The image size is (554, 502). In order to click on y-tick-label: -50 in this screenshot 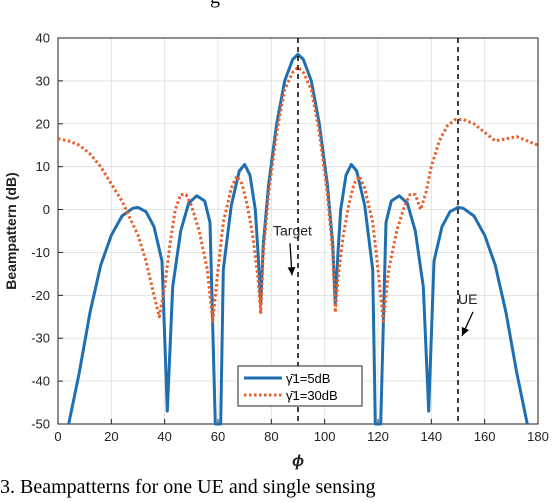, I will do `click(40, 424)`.